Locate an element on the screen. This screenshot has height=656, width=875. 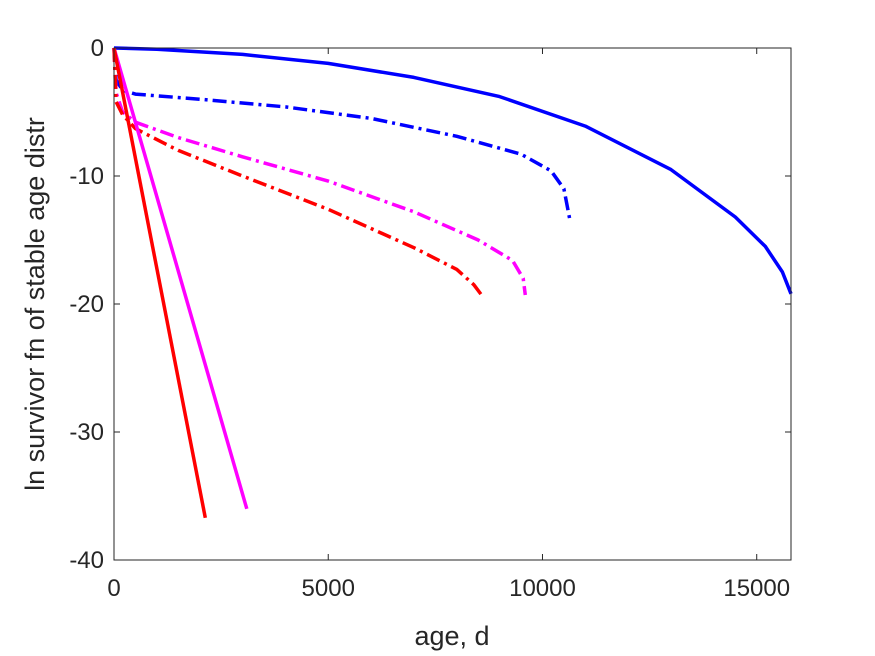
y-tick-label: -10 is located at coordinates (86, 176).